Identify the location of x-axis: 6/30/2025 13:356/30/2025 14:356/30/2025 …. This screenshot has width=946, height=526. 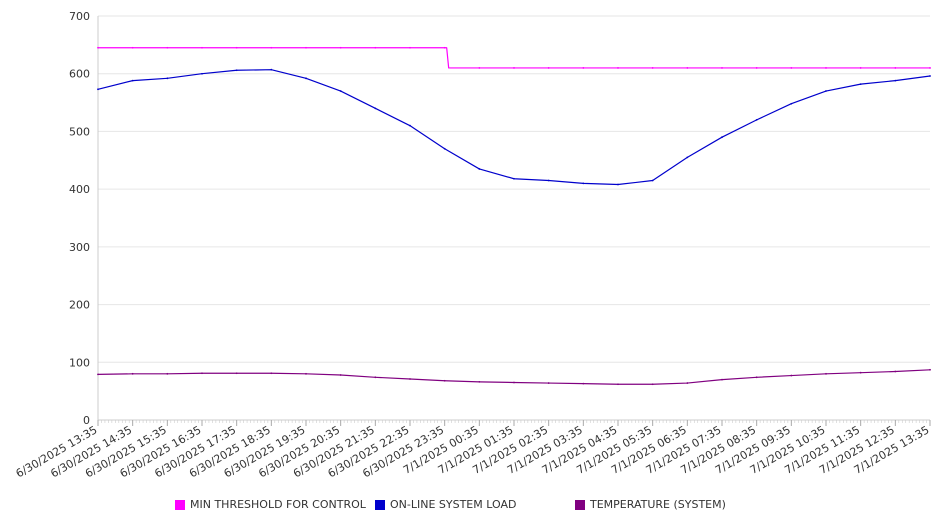
(473, 449).